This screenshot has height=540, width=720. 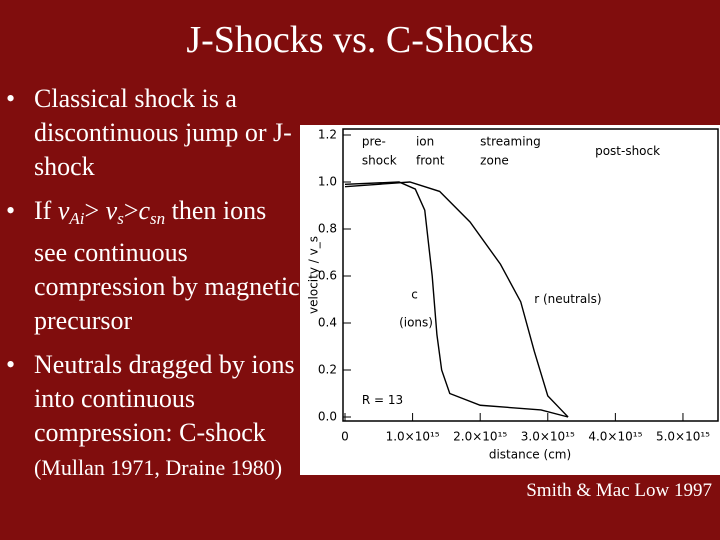 I want to click on y-tick-label: 0.6, so click(x=327, y=276).